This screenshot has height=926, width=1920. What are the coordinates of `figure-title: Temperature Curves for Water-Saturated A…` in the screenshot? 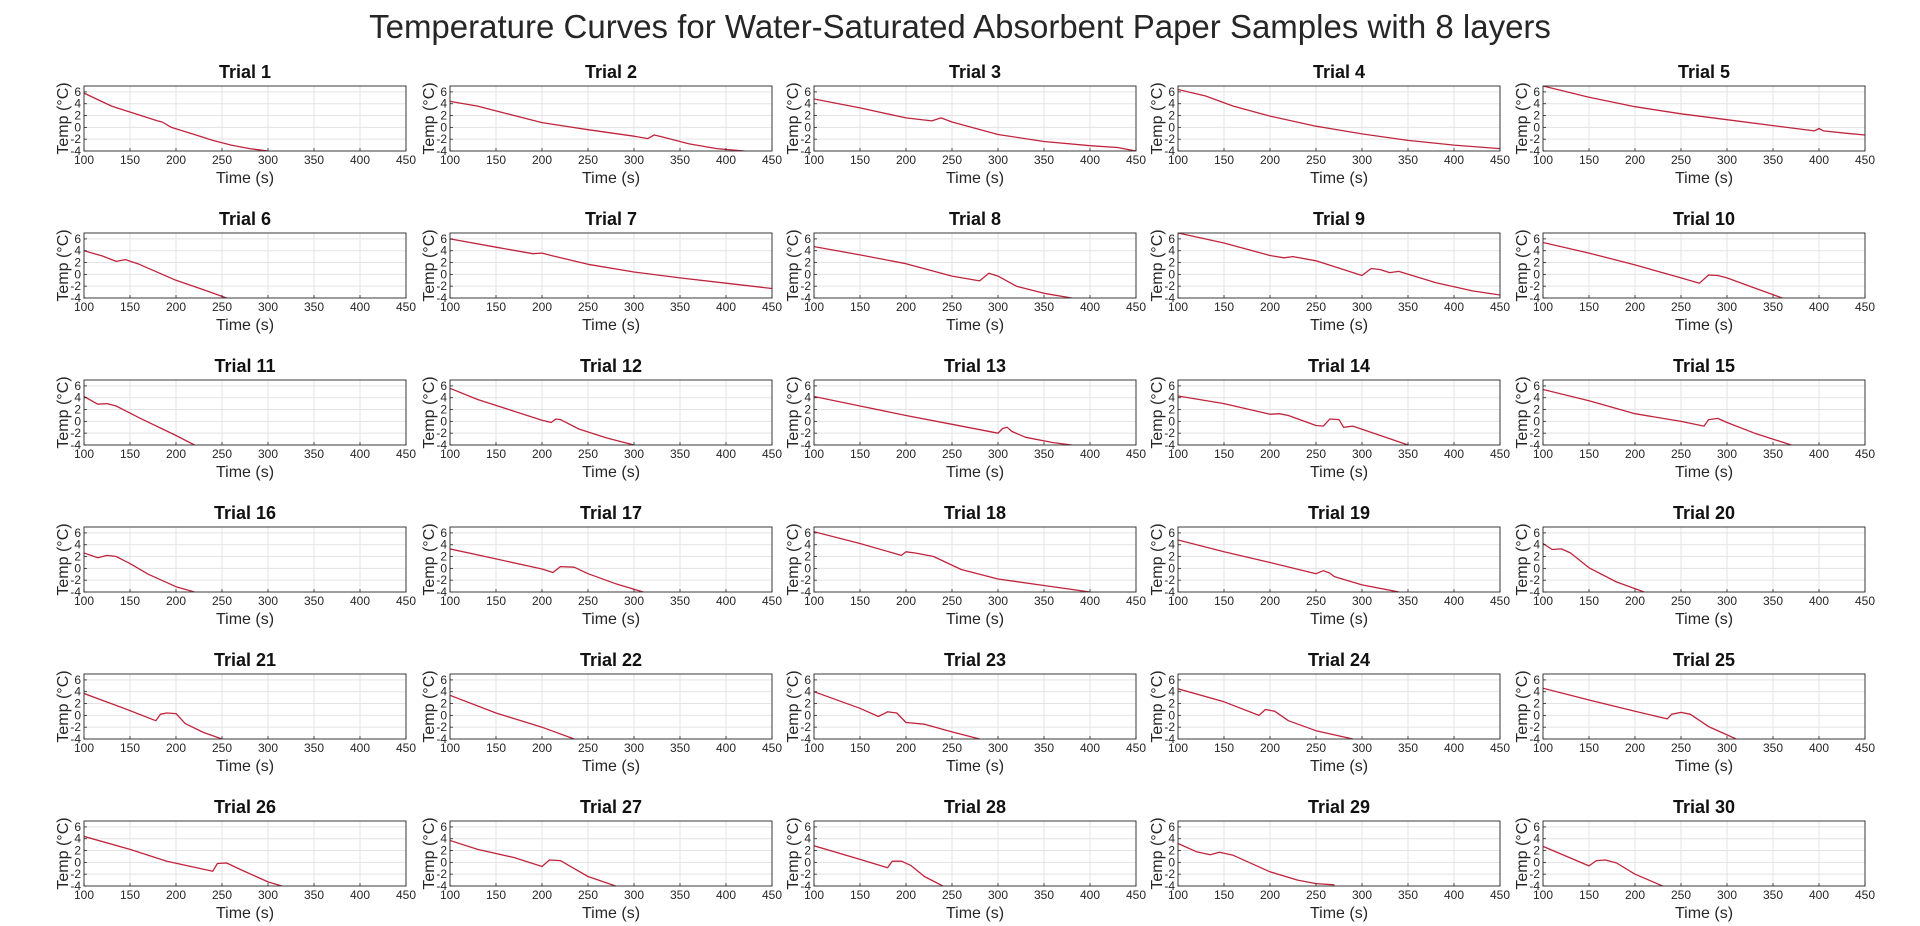 It's located at (960, 26).